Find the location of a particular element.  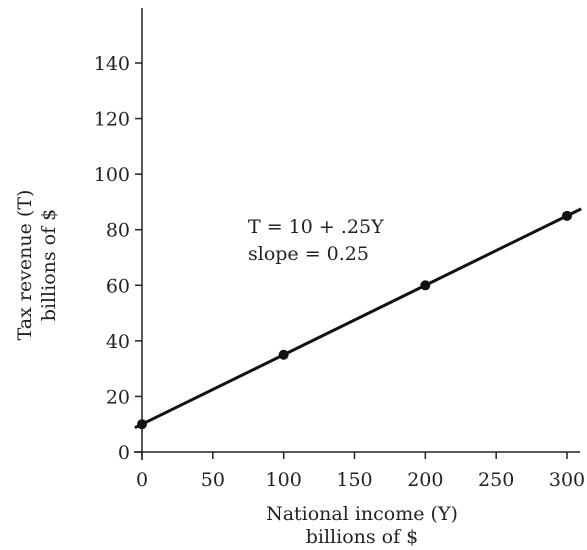

x-tick-label-300: 300 is located at coordinates (567, 480).